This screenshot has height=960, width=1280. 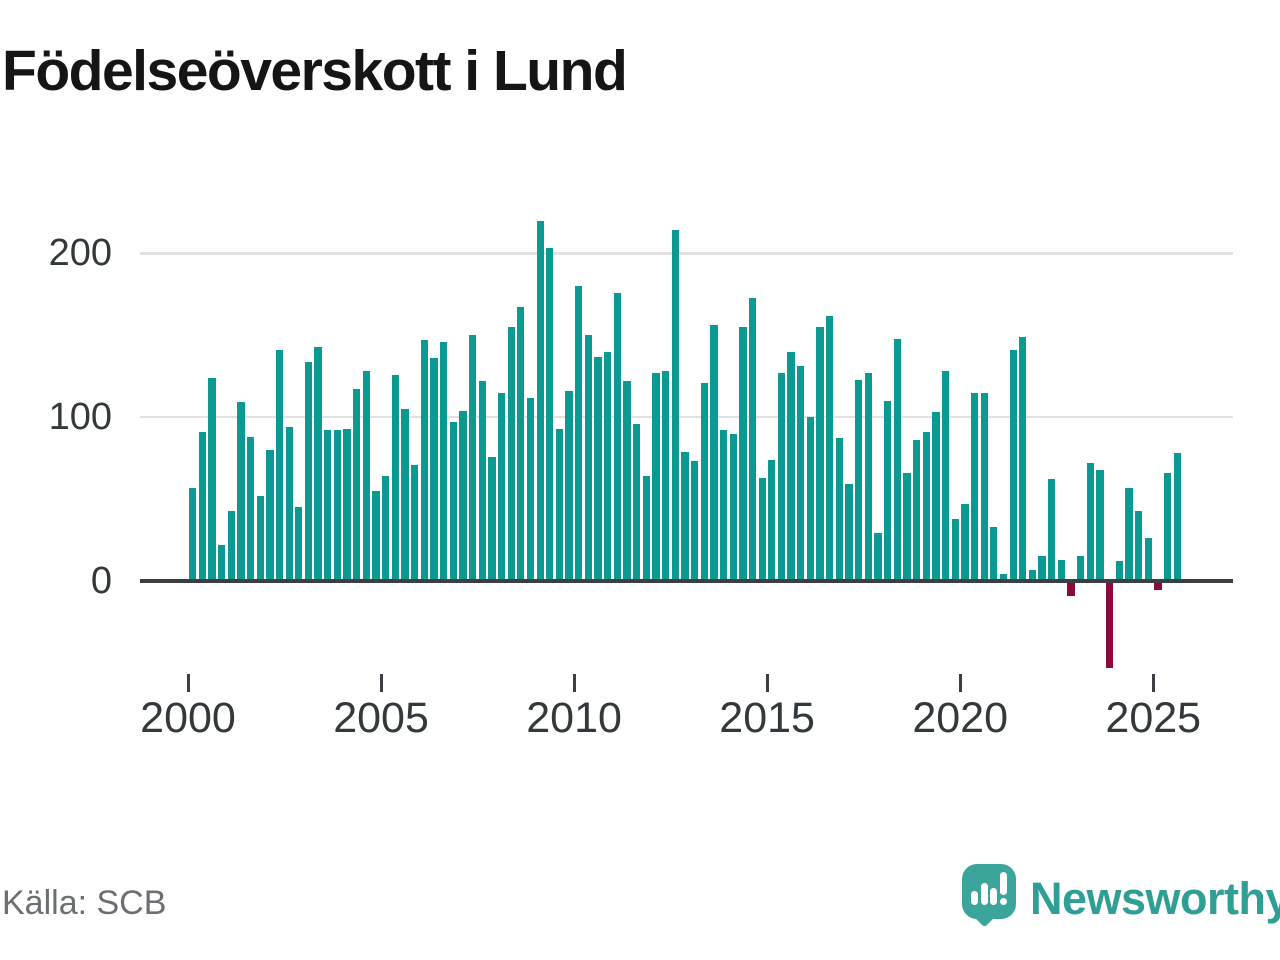 What do you see at coordinates (315, 71) in the screenshot?
I see `chart-title: Födelseöverskott i Lund` at bounding box center [315, 71].